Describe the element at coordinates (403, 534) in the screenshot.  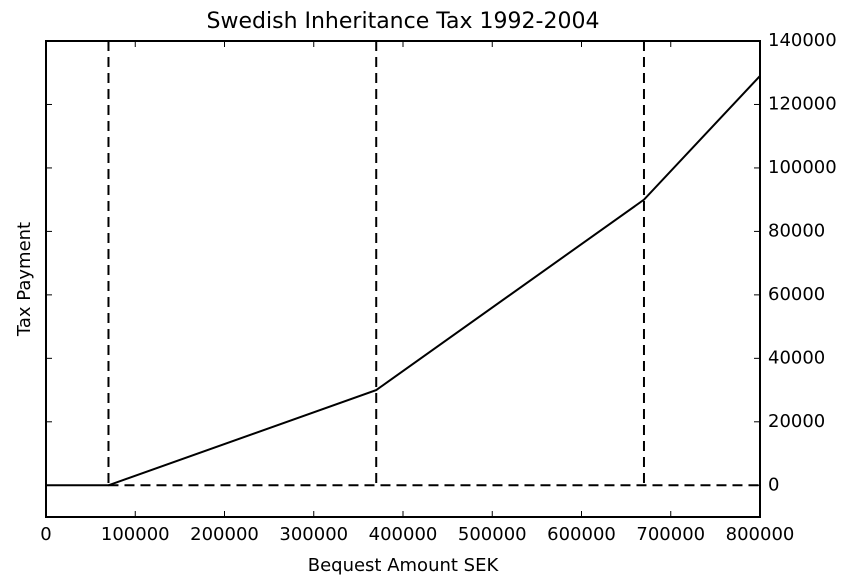
I see `x-tick-label: 400000` at that location.